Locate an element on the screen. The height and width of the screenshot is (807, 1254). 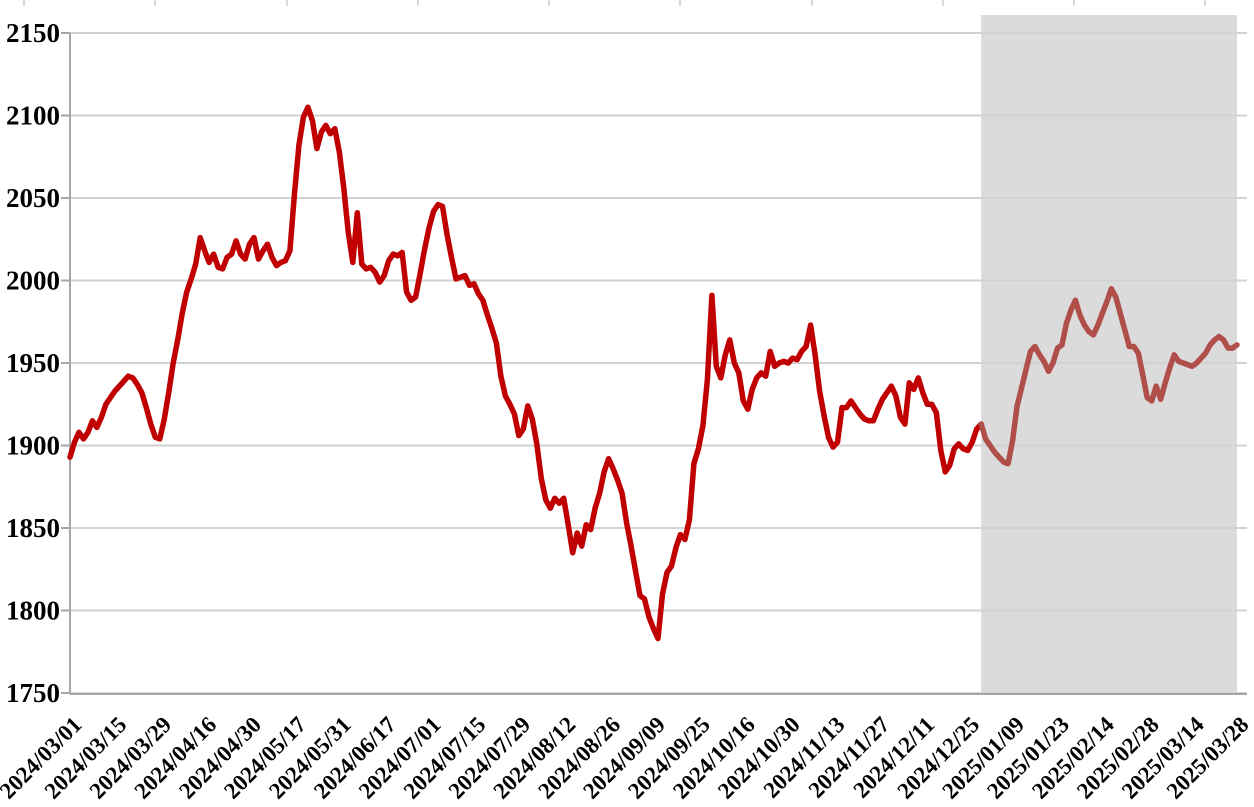
y-tick-label: 2100 is located at coordinates (33, 116).